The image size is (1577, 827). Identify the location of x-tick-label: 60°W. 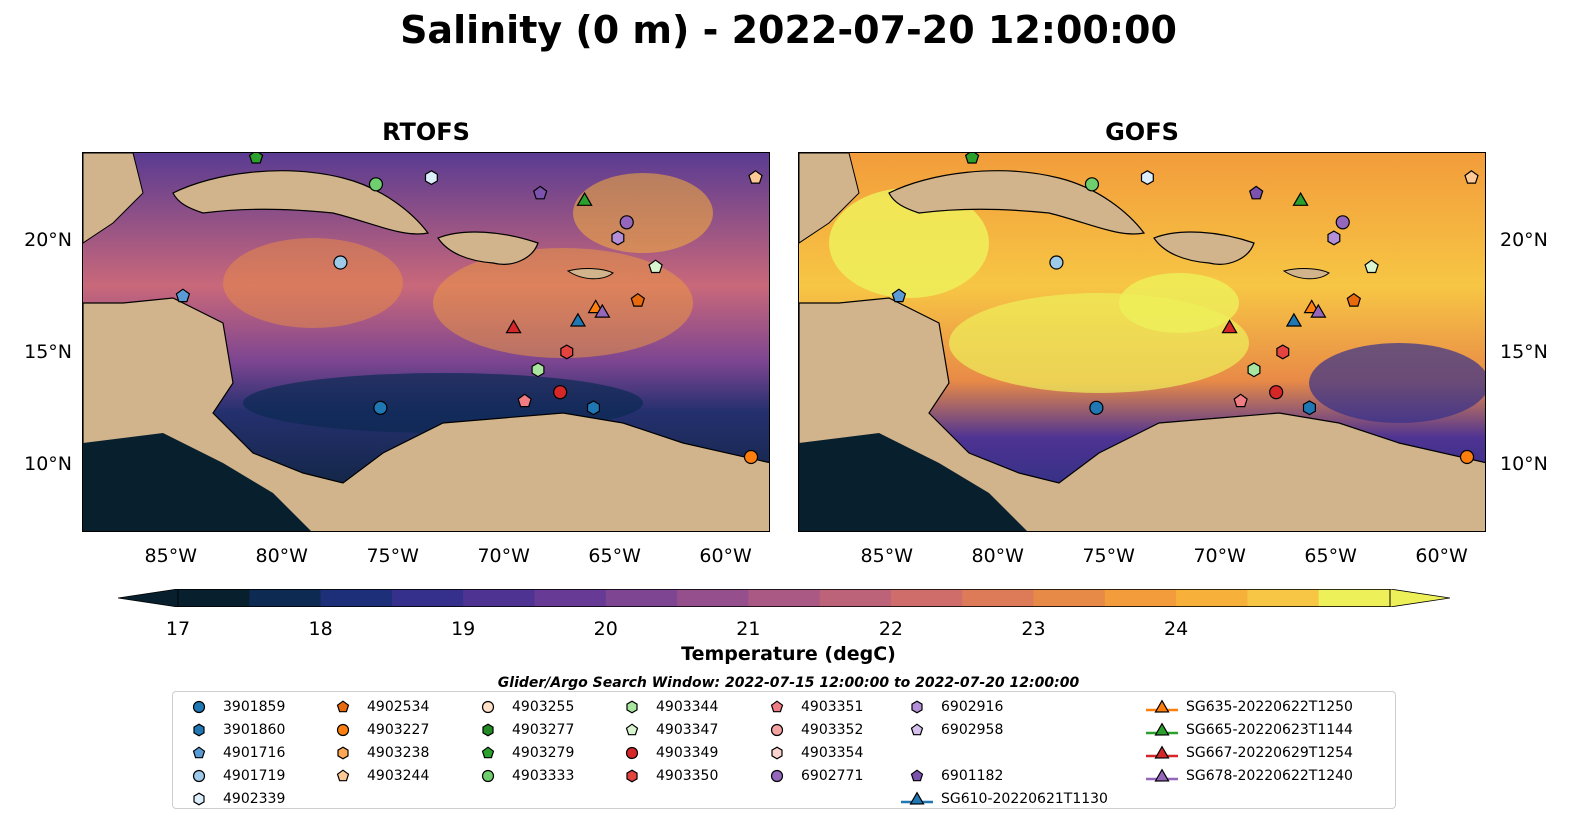
(725, 556).